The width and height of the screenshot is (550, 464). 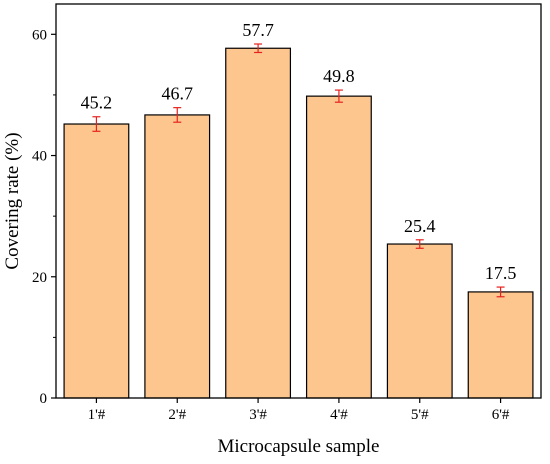 What do you see at coordinates (420, 415) in the screenshot?
I see `x-tick-label-5: 5'#` at bounding box center [420, 415].